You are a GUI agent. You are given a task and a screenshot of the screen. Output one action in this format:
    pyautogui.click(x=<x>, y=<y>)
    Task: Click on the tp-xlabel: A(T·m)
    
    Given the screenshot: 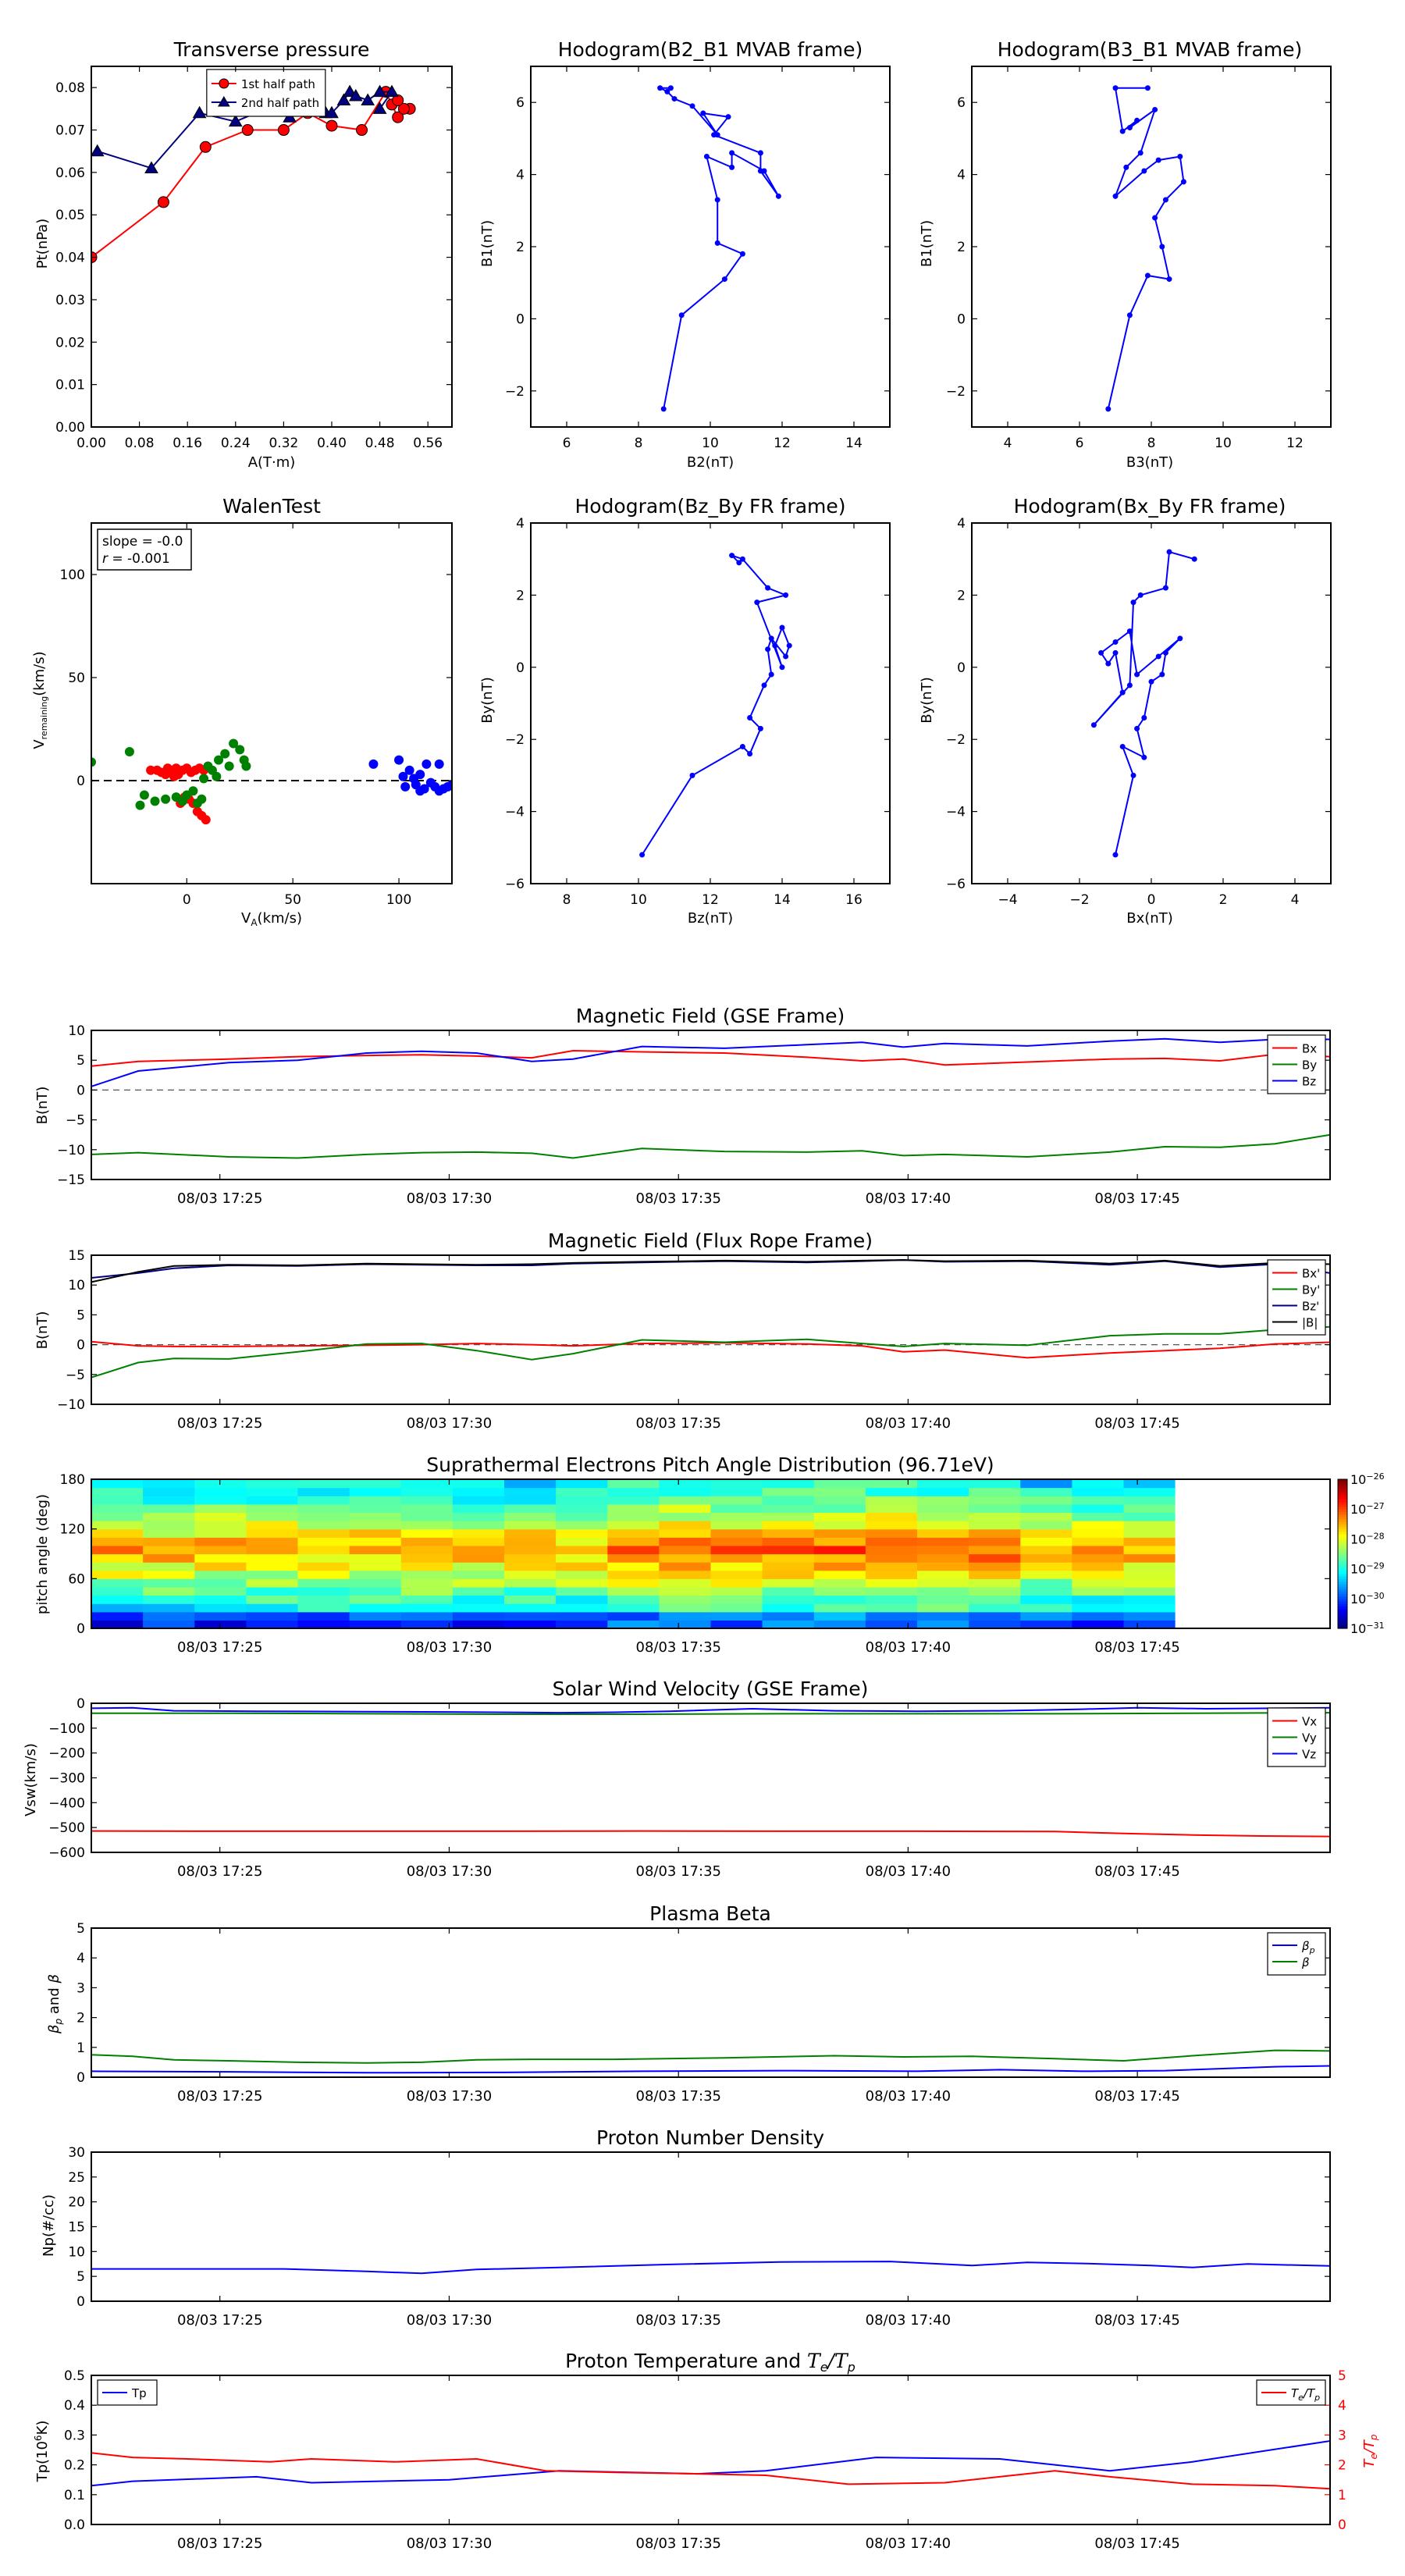 What is the action you would take?
    pyautogui.click(x=272, y=462)
    